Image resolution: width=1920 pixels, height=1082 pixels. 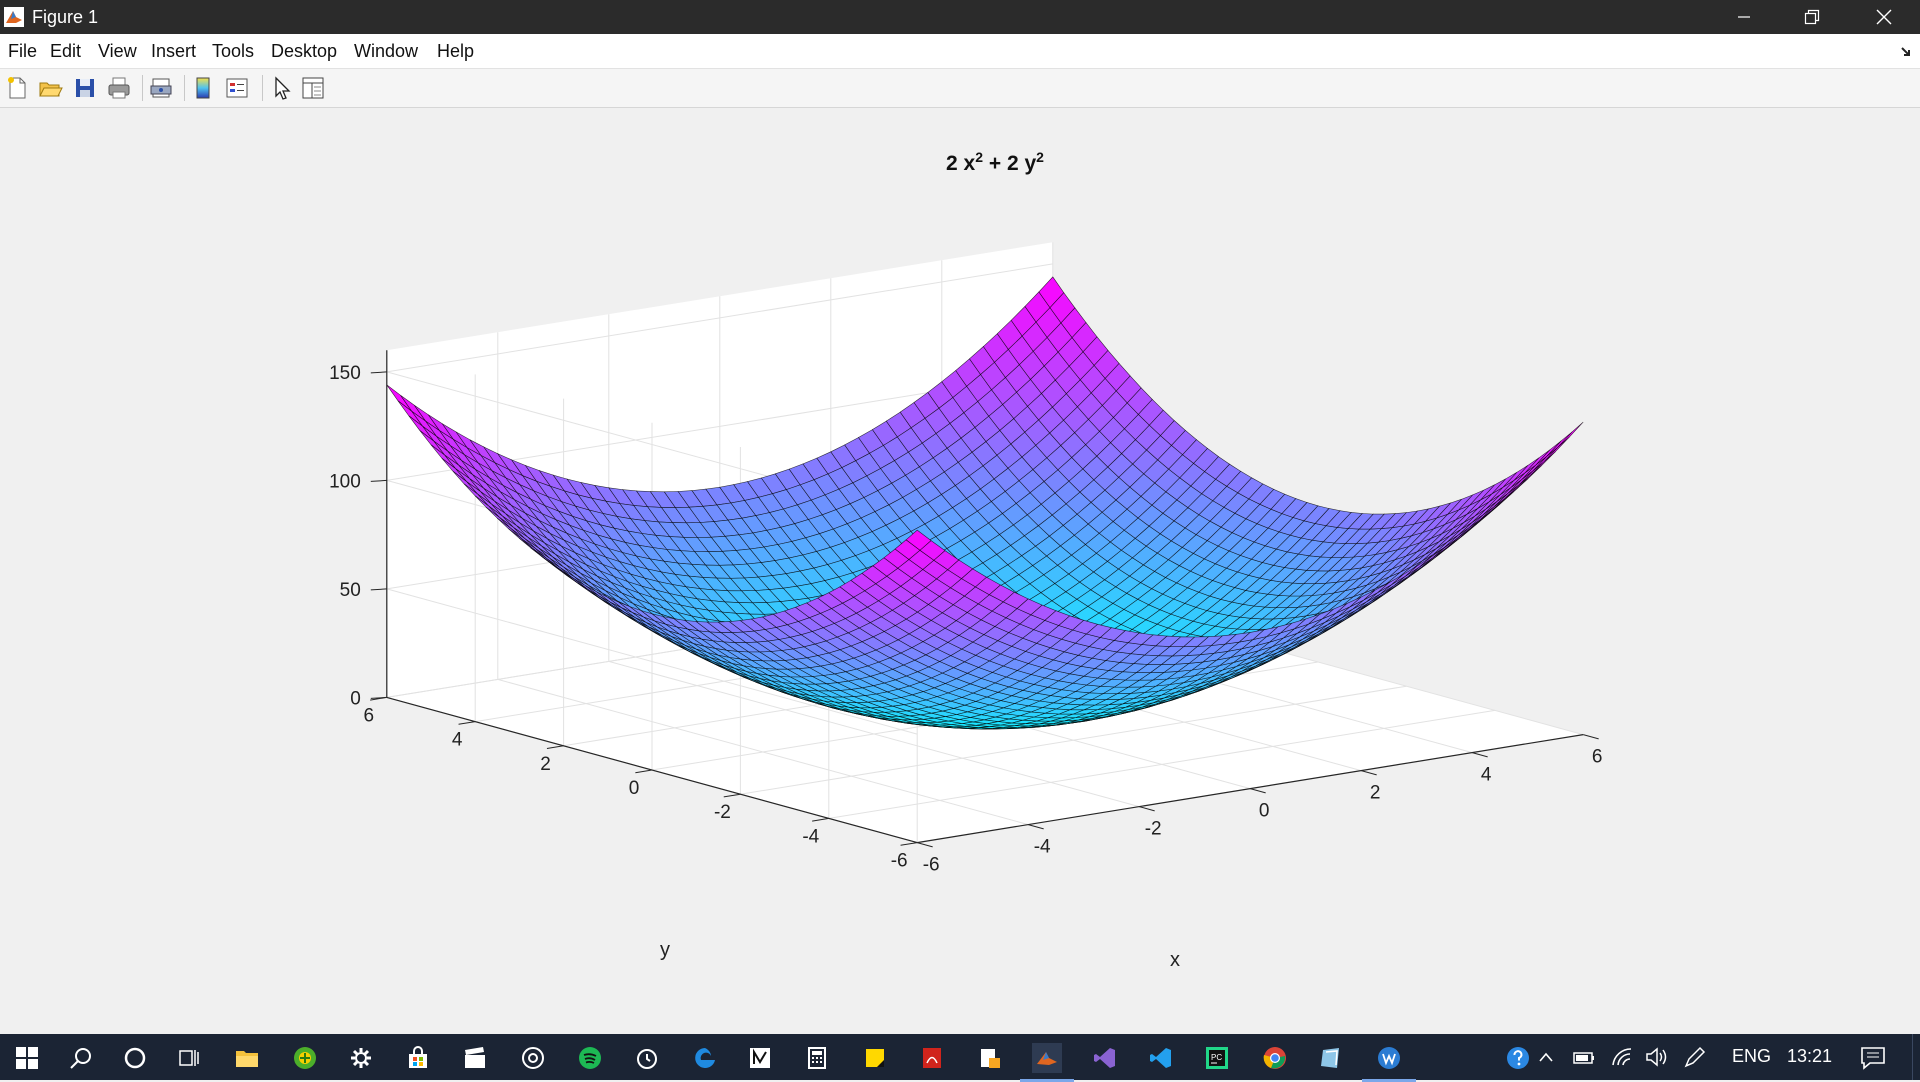 I want to click on x-tick-label: -4, so click(x=1042, y=847).